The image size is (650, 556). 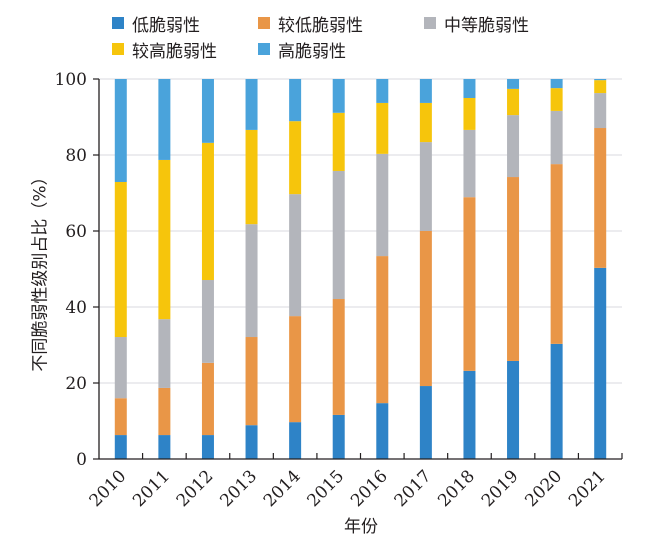 I want to click on legend-swatch-lower, so click(x=264, y=23).